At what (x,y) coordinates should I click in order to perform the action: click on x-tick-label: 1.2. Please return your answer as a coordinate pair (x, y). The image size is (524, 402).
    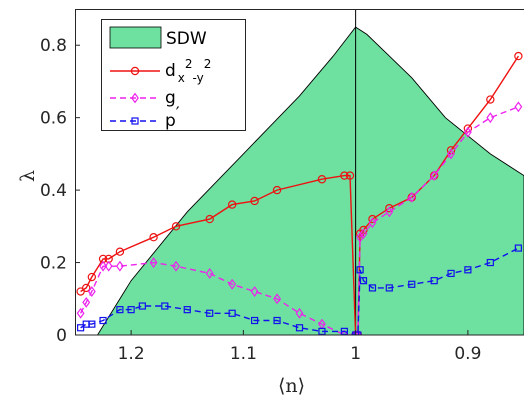
    Looking at the image, I should click on (131, 354).